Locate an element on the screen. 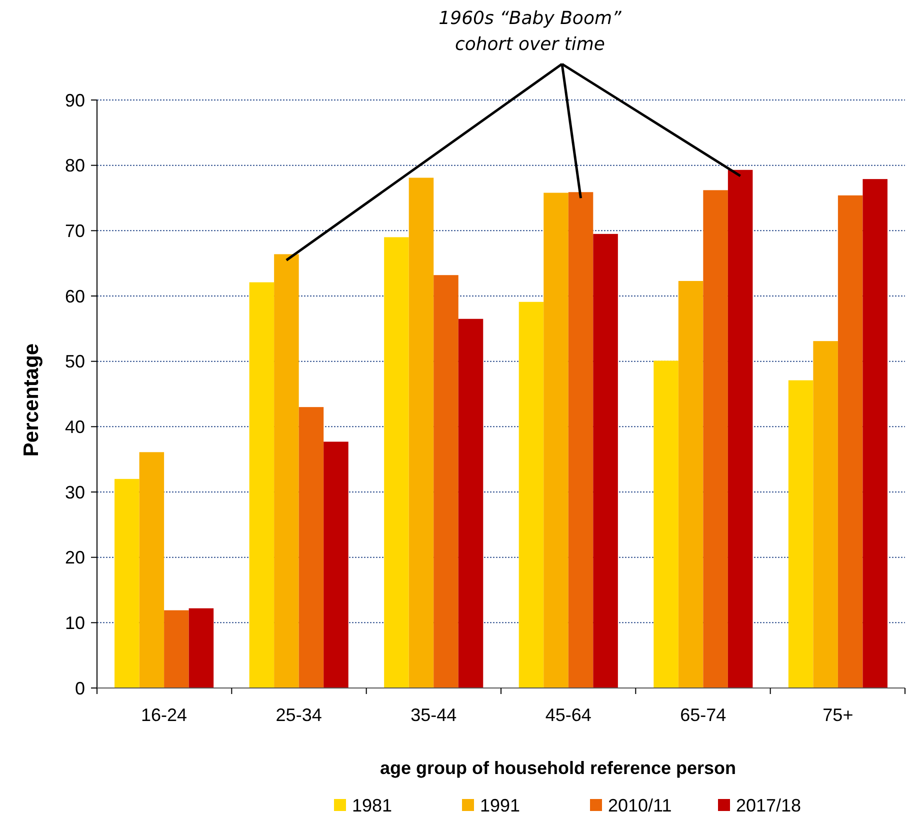 This screenshot has height=824, width=918. y-tick-label: 10 is located at coordinates (74, 622).